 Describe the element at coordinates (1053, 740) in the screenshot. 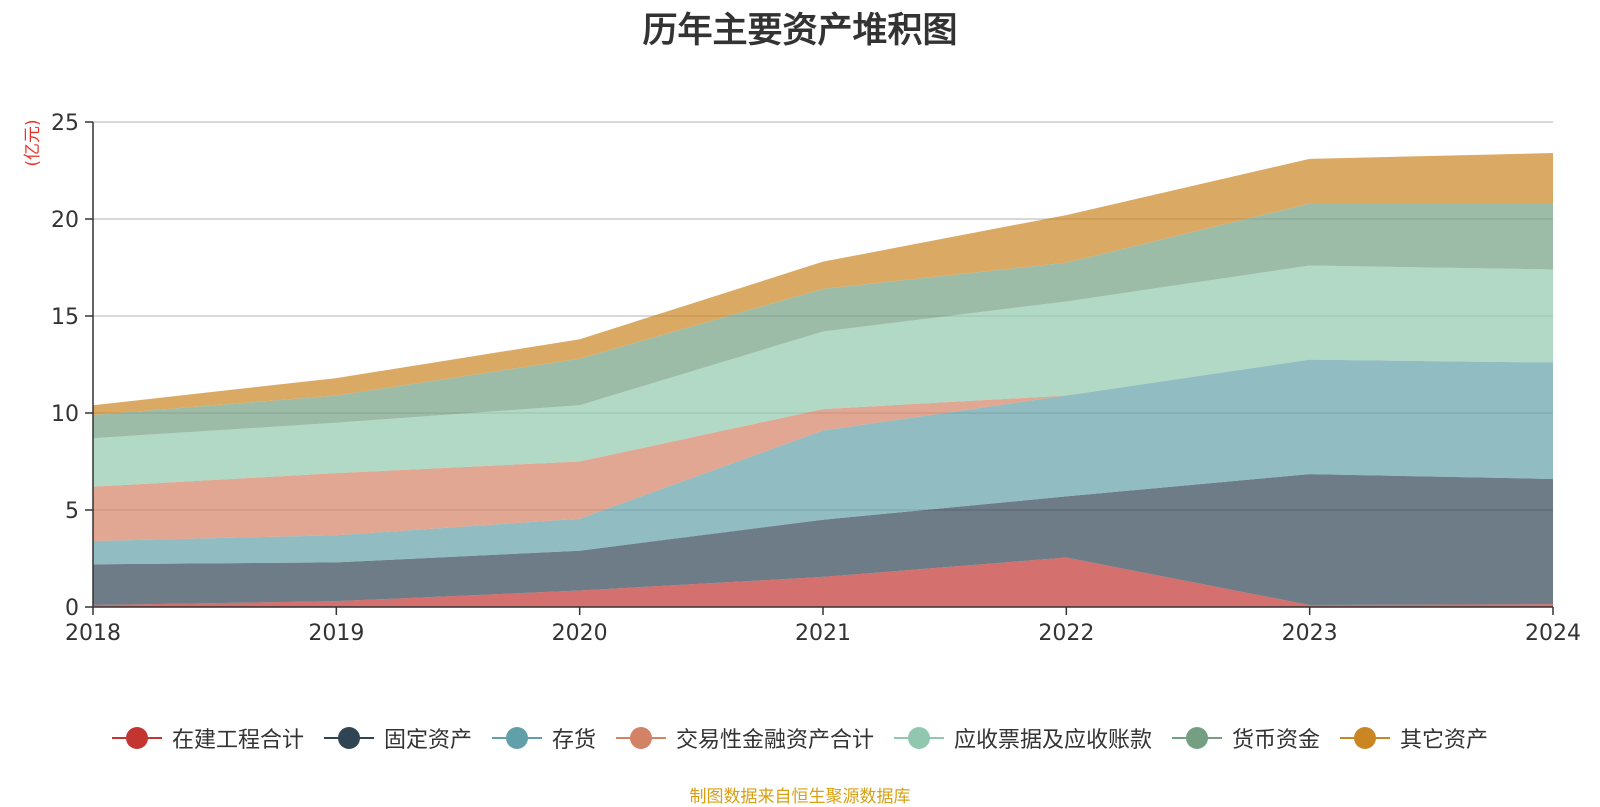

I see `legend-label: 应收票据及应收账款` at that location.